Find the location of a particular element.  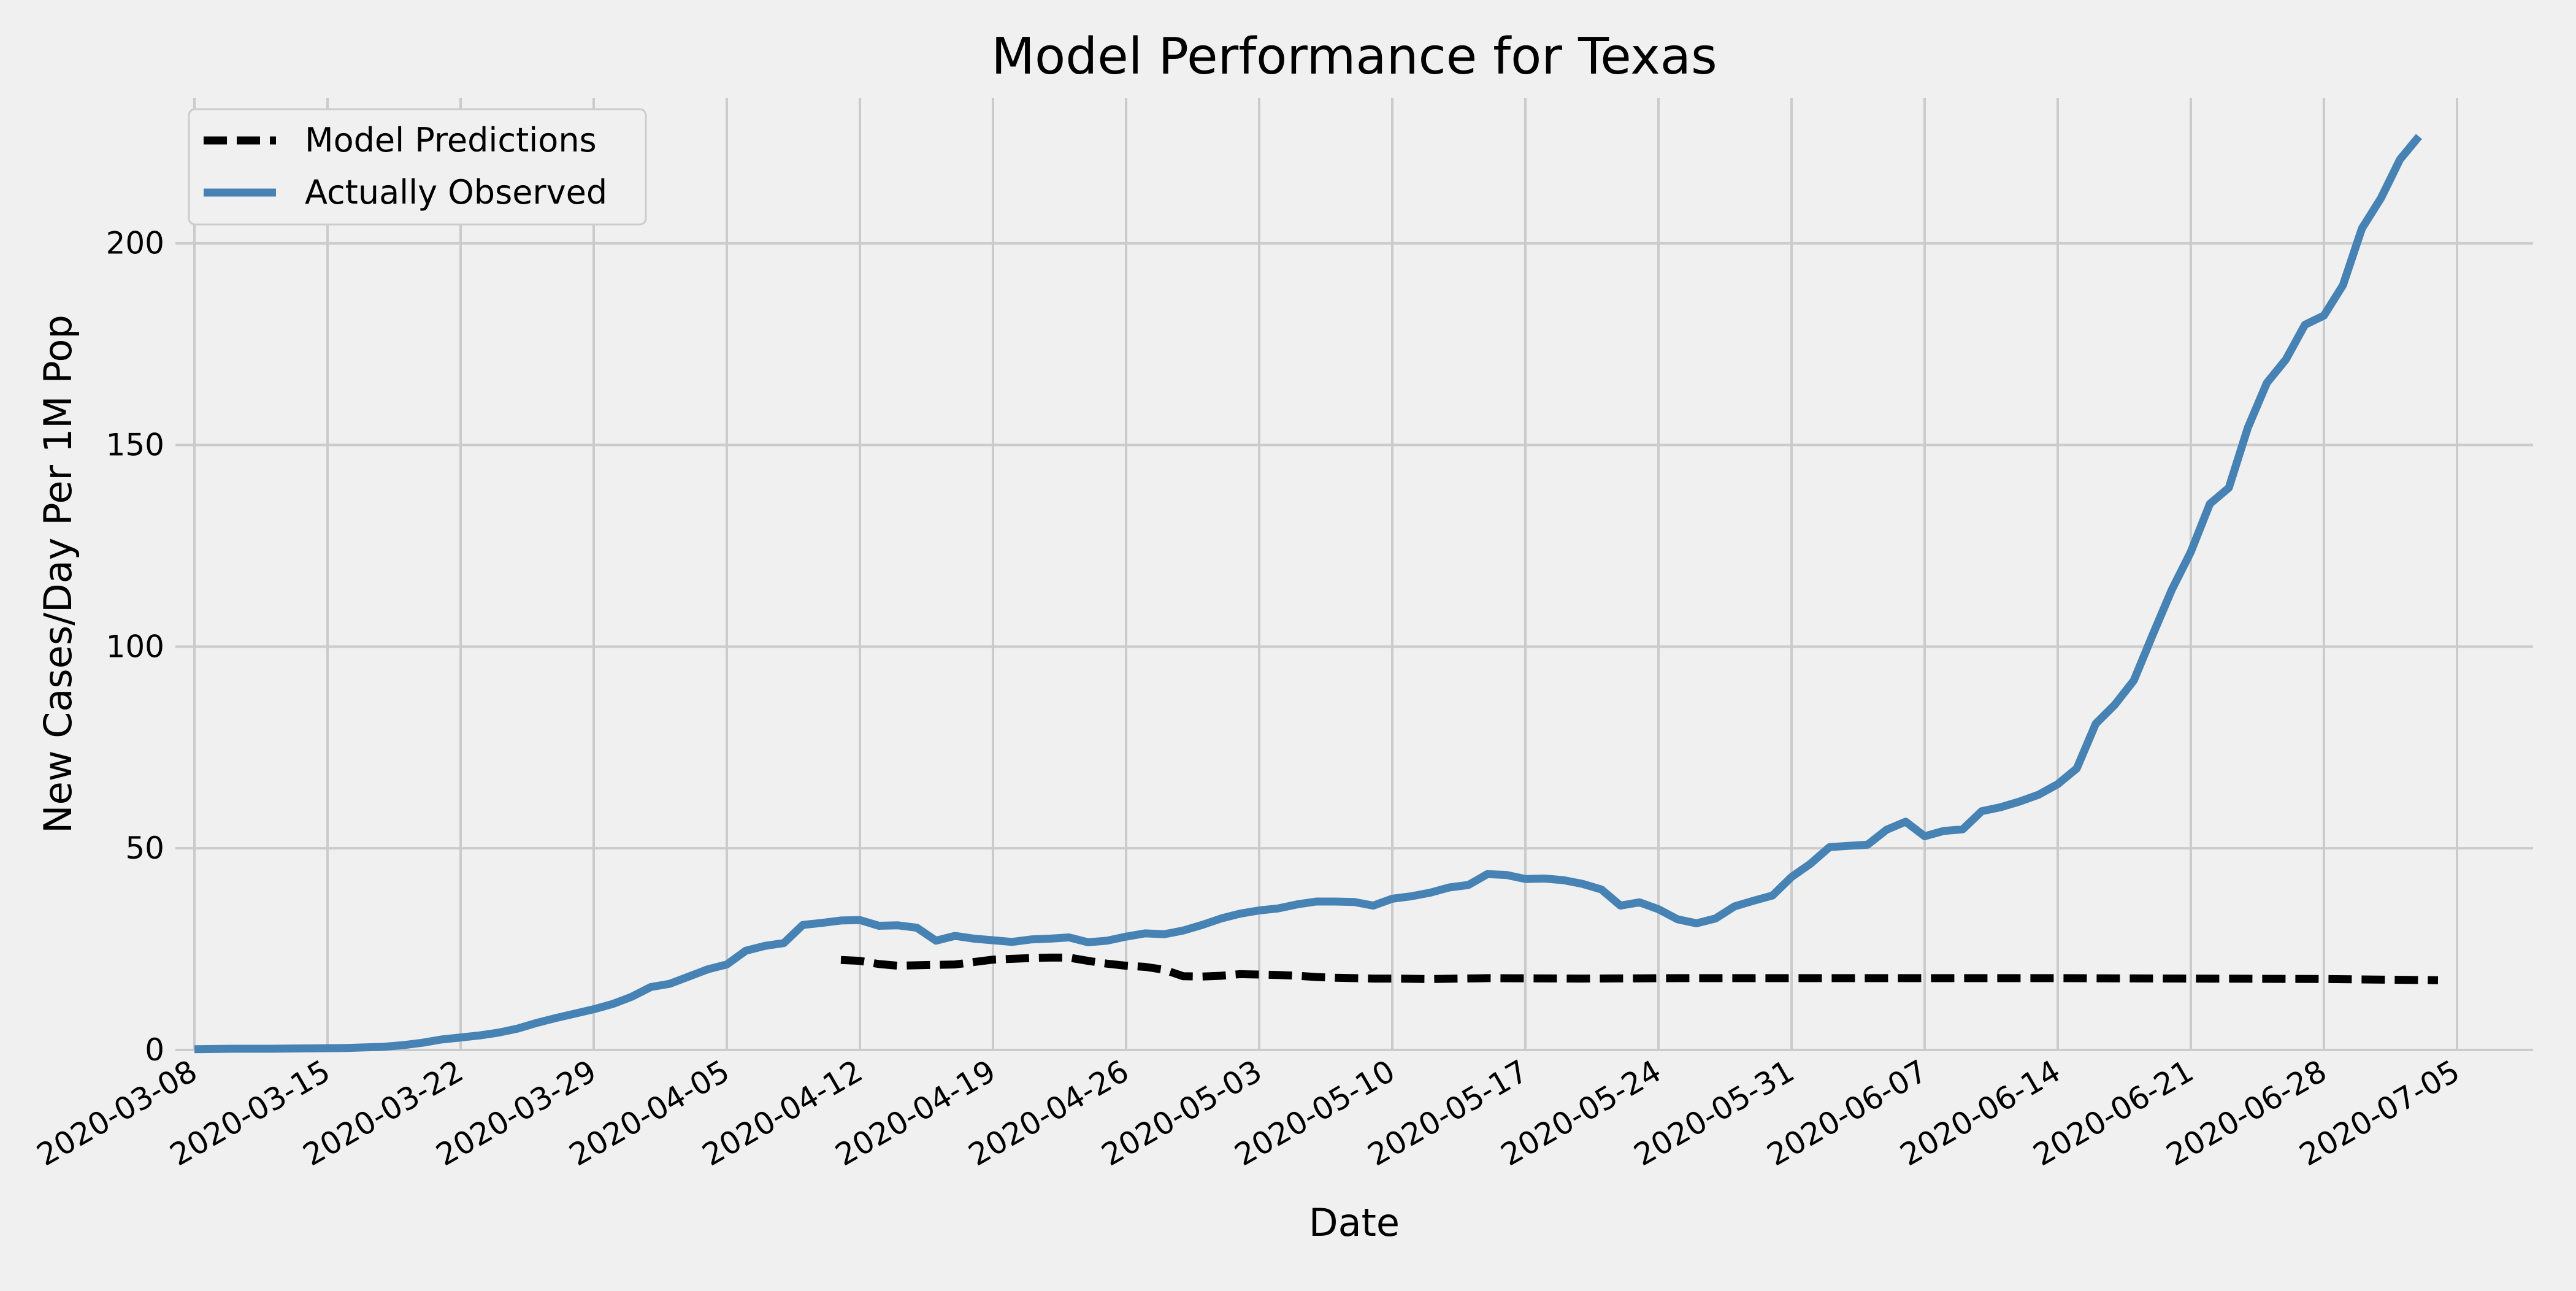

y-tick-label: 200 is located at coordinates (135, 243).